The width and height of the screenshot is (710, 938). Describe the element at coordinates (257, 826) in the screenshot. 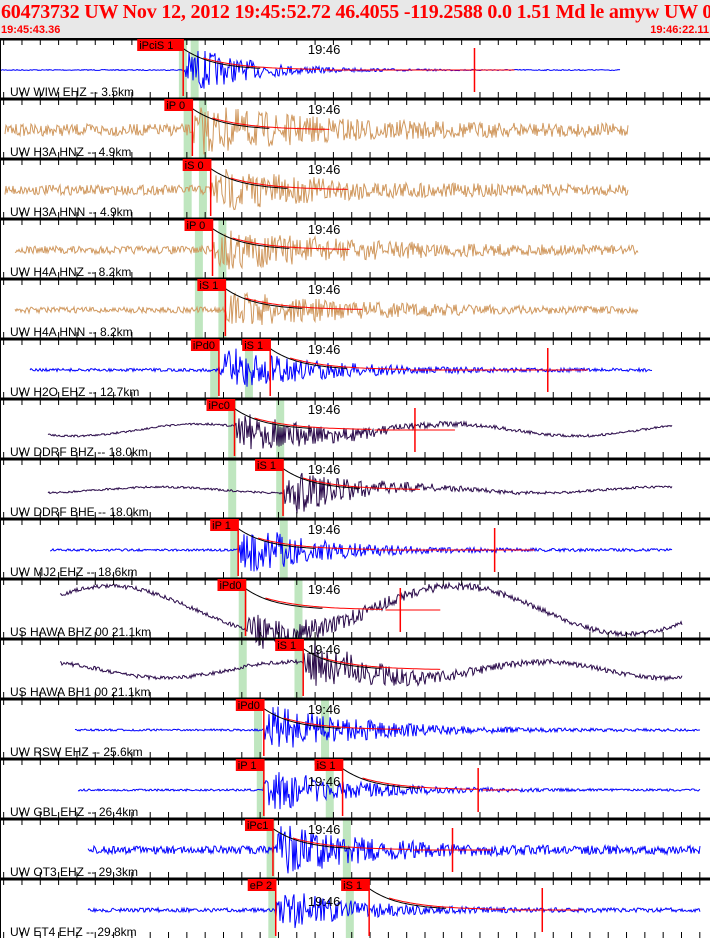

I see `phase-label: iPc1` at that location.